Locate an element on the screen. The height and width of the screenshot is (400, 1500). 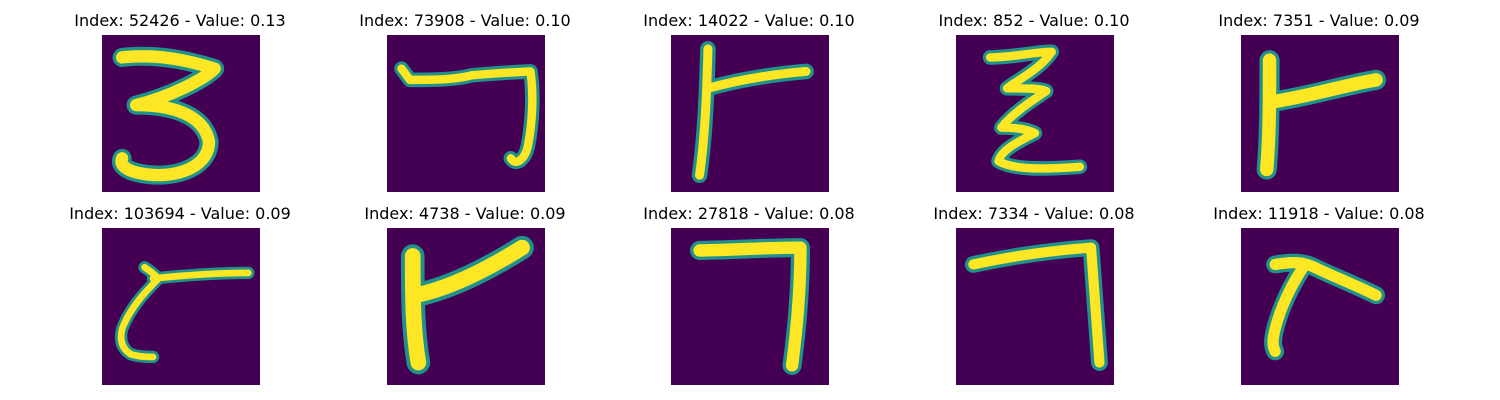
panel-title: Index: 7334 - Value: 0.08 is located at coordinates (1034, 213).